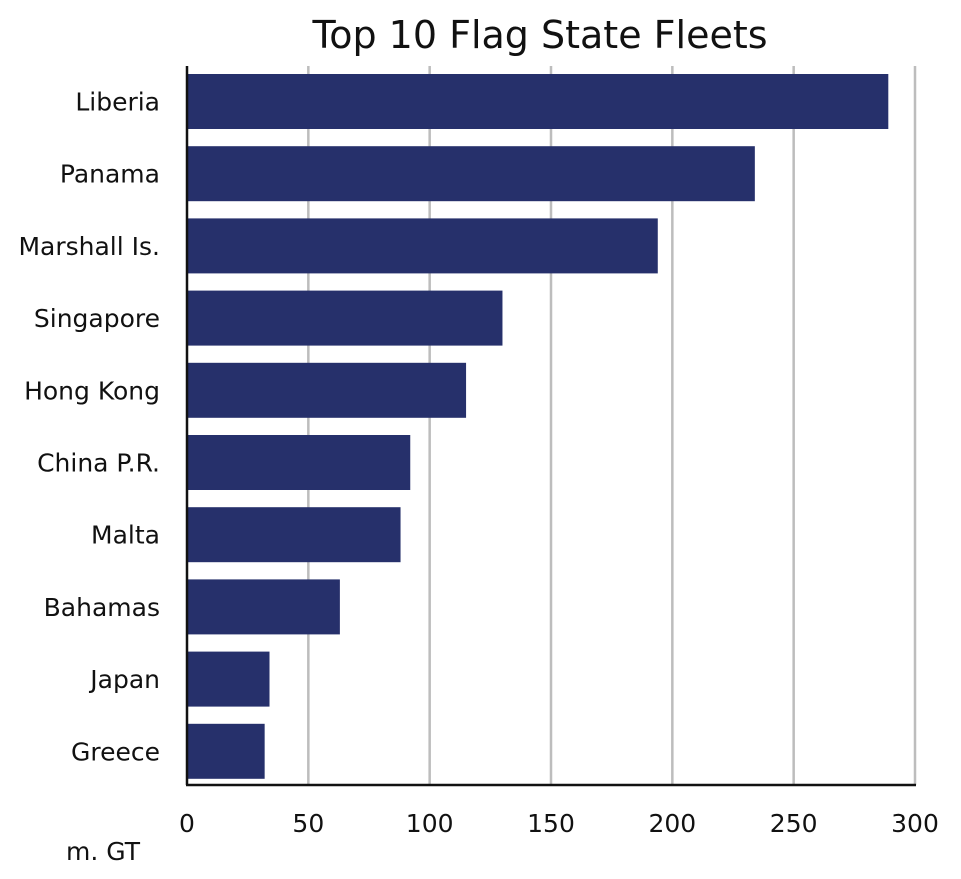 Image resolution: width=961 pixels, height=879 pixels. I want to click on category-label: Japan, so click(124, 679).